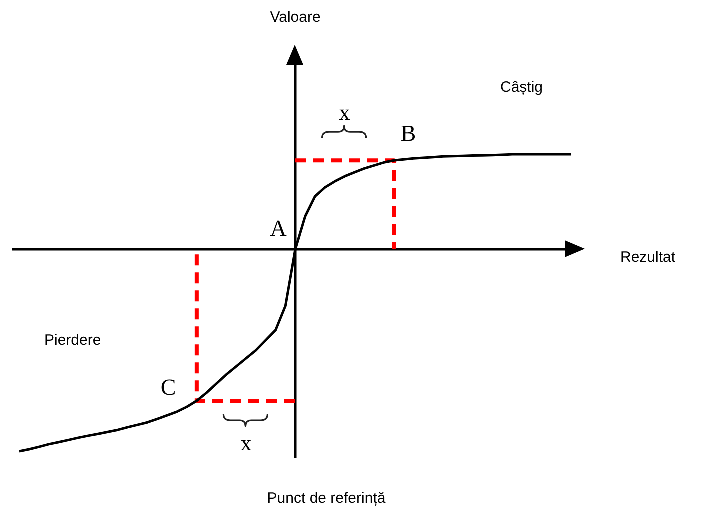  What do you see at coordinates (73, 340) in the screenshot?
I see `annotation: Pierdere` at bounding box center [73, 340].